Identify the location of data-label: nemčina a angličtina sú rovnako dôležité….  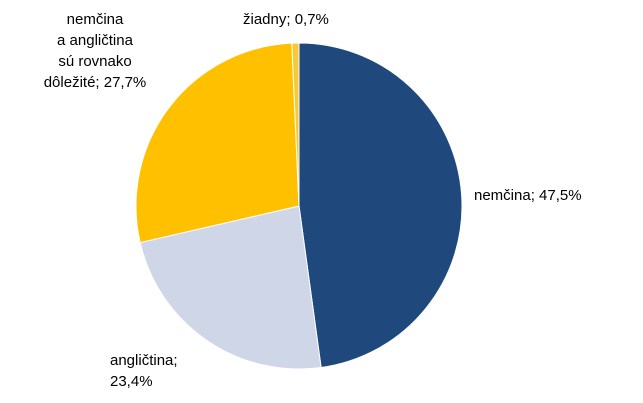
(95, 51).